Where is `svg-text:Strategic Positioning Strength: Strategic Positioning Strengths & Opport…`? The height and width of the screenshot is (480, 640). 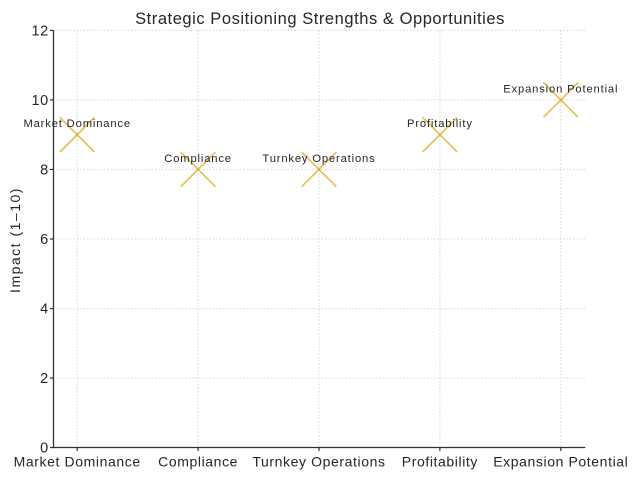
svg-text:Strategic Positioning Strength: Strategic Positioning Strengths & Opport… is located at coordinates (320, 19).